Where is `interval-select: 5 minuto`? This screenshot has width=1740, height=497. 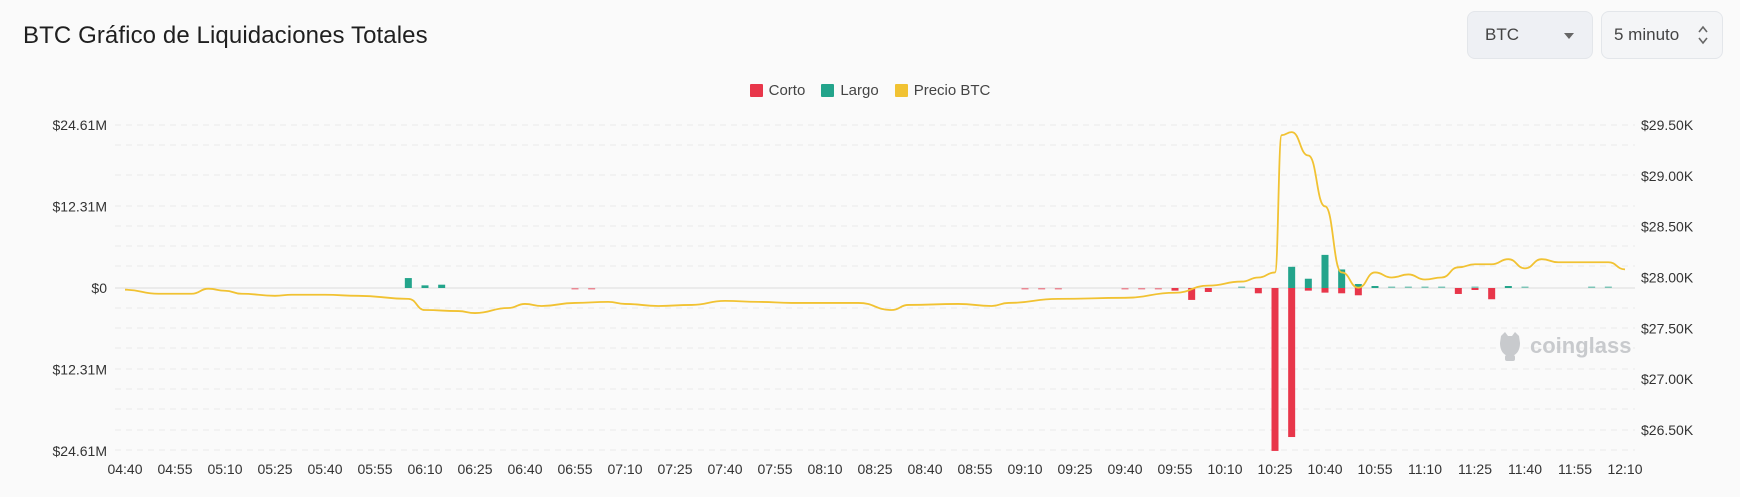 interval-select: 5 minuto is located at coordinates (1662, 35).